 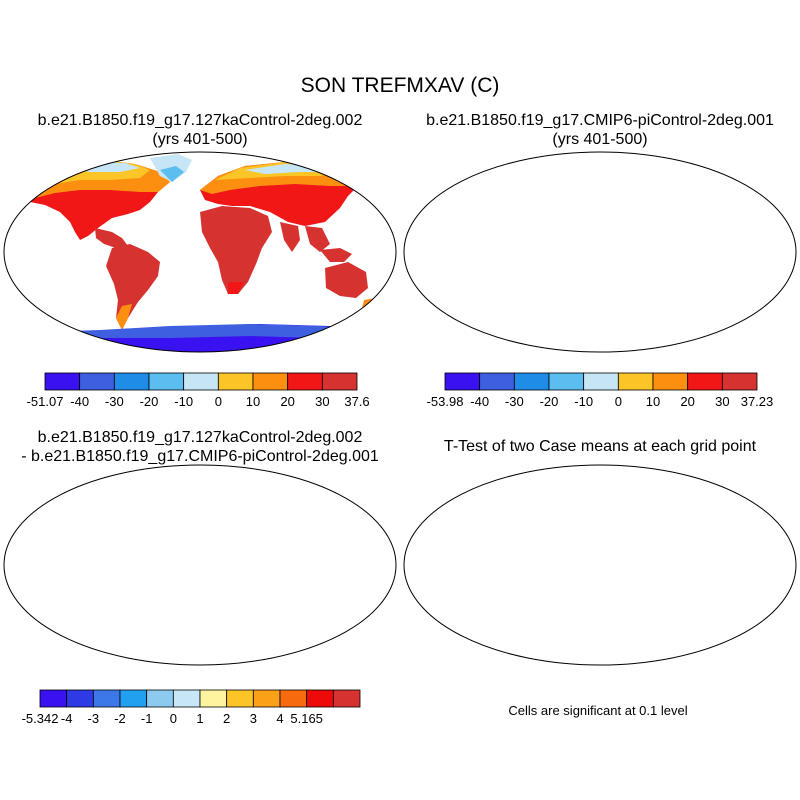 I want to click on figure-title: SON TREFMXAV (C), so click(x=400, y=85).